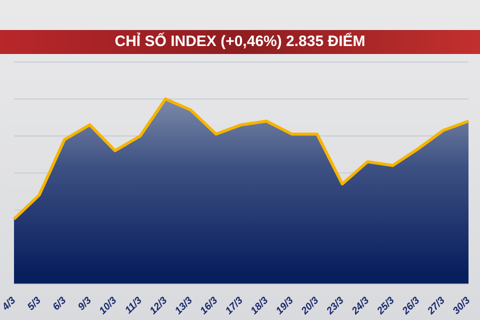  What do you see at coordinates (9, 304) in the screenshot?
I see `x-tick-label: 4/3` at bounding box center [9, 304].